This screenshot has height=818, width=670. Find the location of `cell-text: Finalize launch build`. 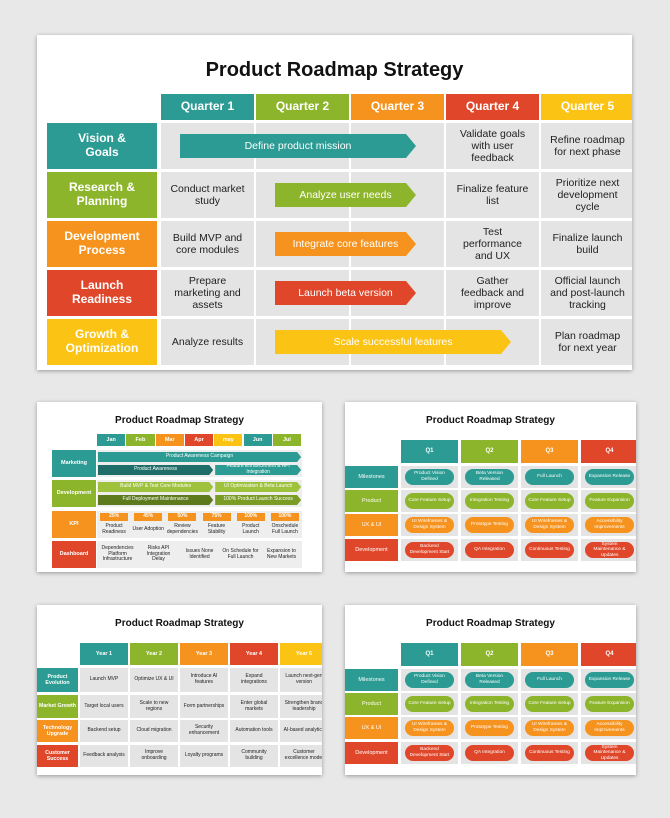

cell-text: Finalize launch build is located at coordinates (587, 243).